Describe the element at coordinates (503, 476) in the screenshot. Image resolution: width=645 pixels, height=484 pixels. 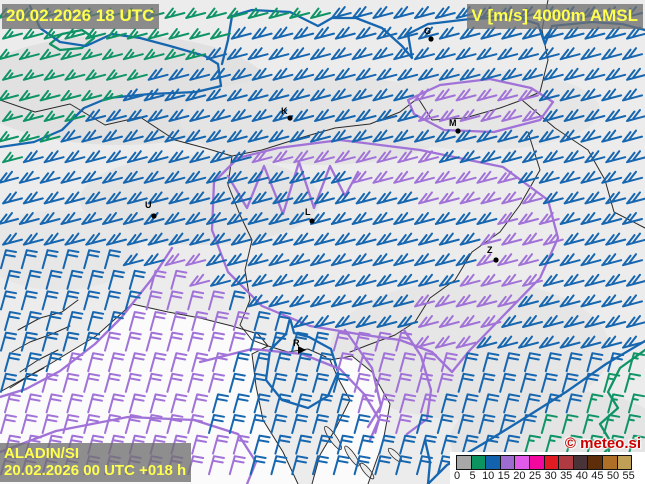
I see `legend-value: 15` at that location.